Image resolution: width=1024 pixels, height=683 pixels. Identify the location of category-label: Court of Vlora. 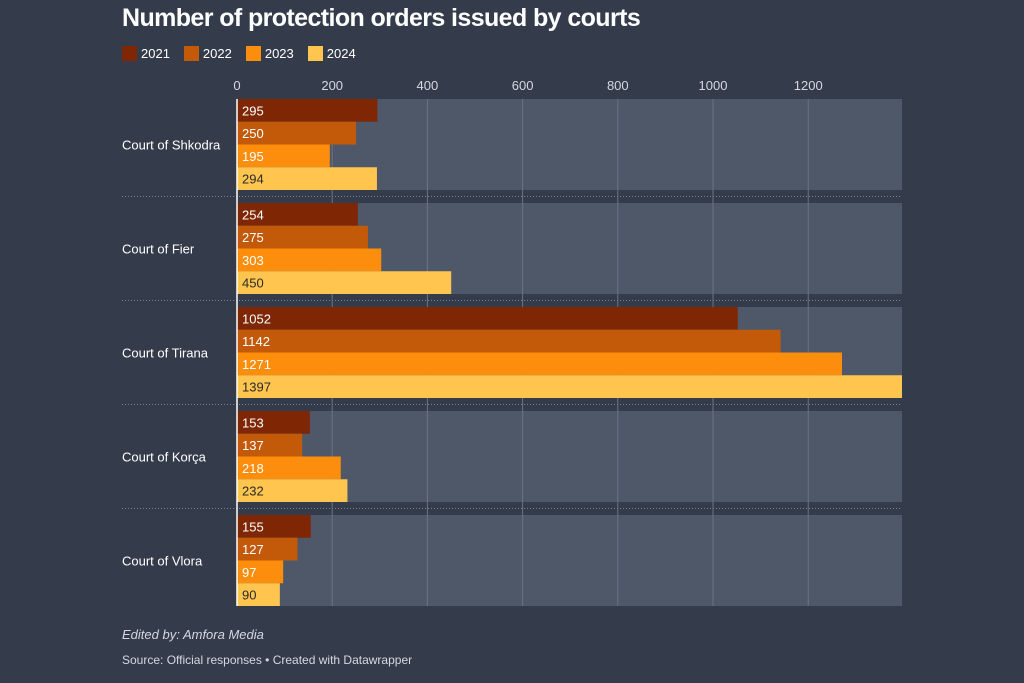
(162, 561).